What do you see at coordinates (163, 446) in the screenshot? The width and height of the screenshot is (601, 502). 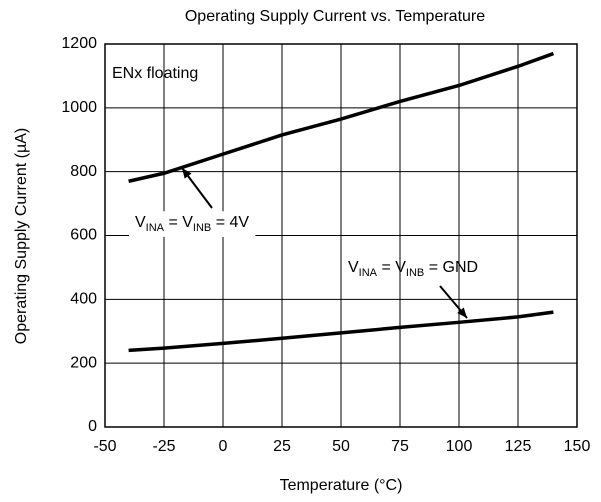 I see `x-tick-label: -25` at bounding box center [163, 446].